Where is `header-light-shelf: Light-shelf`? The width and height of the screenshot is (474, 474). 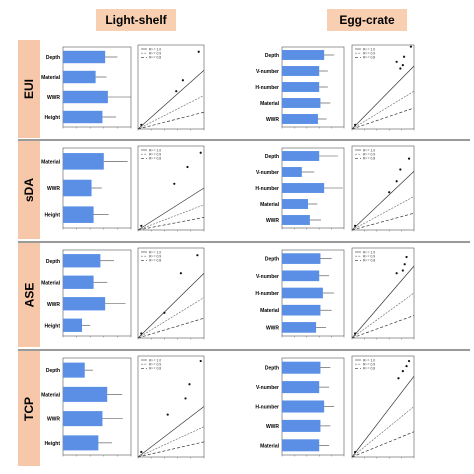 header-light-shelf: Light-shelf is located at coordinates (136, 20).